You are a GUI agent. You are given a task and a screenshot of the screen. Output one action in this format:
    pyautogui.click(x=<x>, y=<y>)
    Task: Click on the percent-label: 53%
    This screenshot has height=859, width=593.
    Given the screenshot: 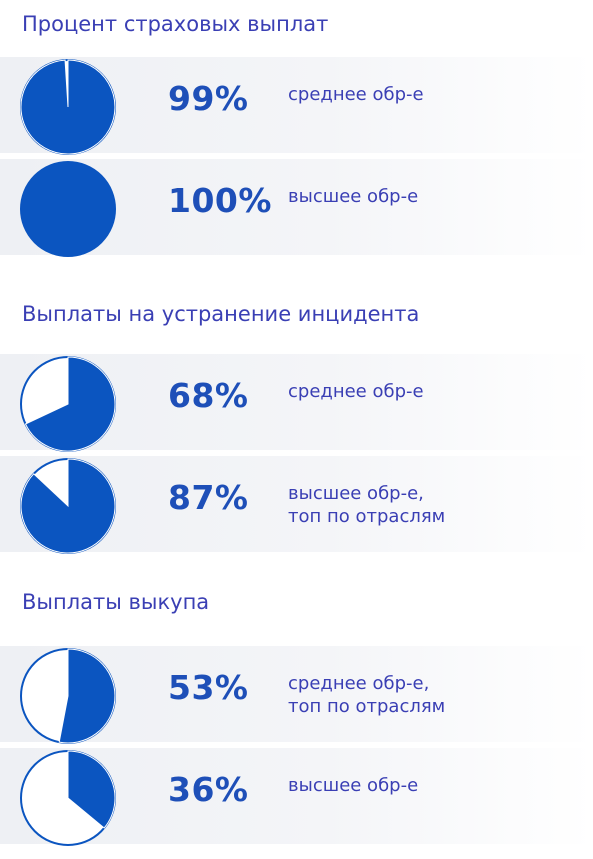 What is the action you would take?
    pyautogui.click(x=208, y=687)
    